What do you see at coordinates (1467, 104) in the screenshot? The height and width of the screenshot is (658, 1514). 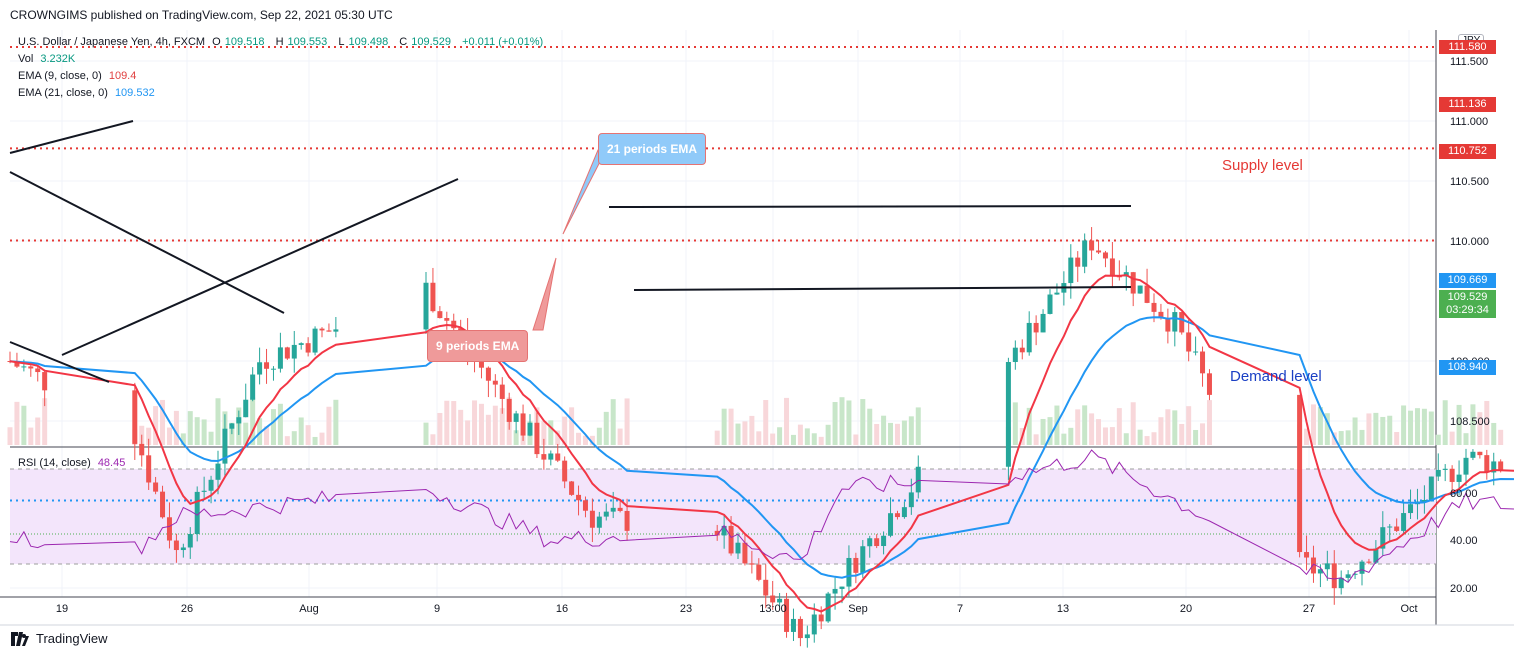 I see `price-tag-111136: 111.136` at bounding box center [1467, 104].